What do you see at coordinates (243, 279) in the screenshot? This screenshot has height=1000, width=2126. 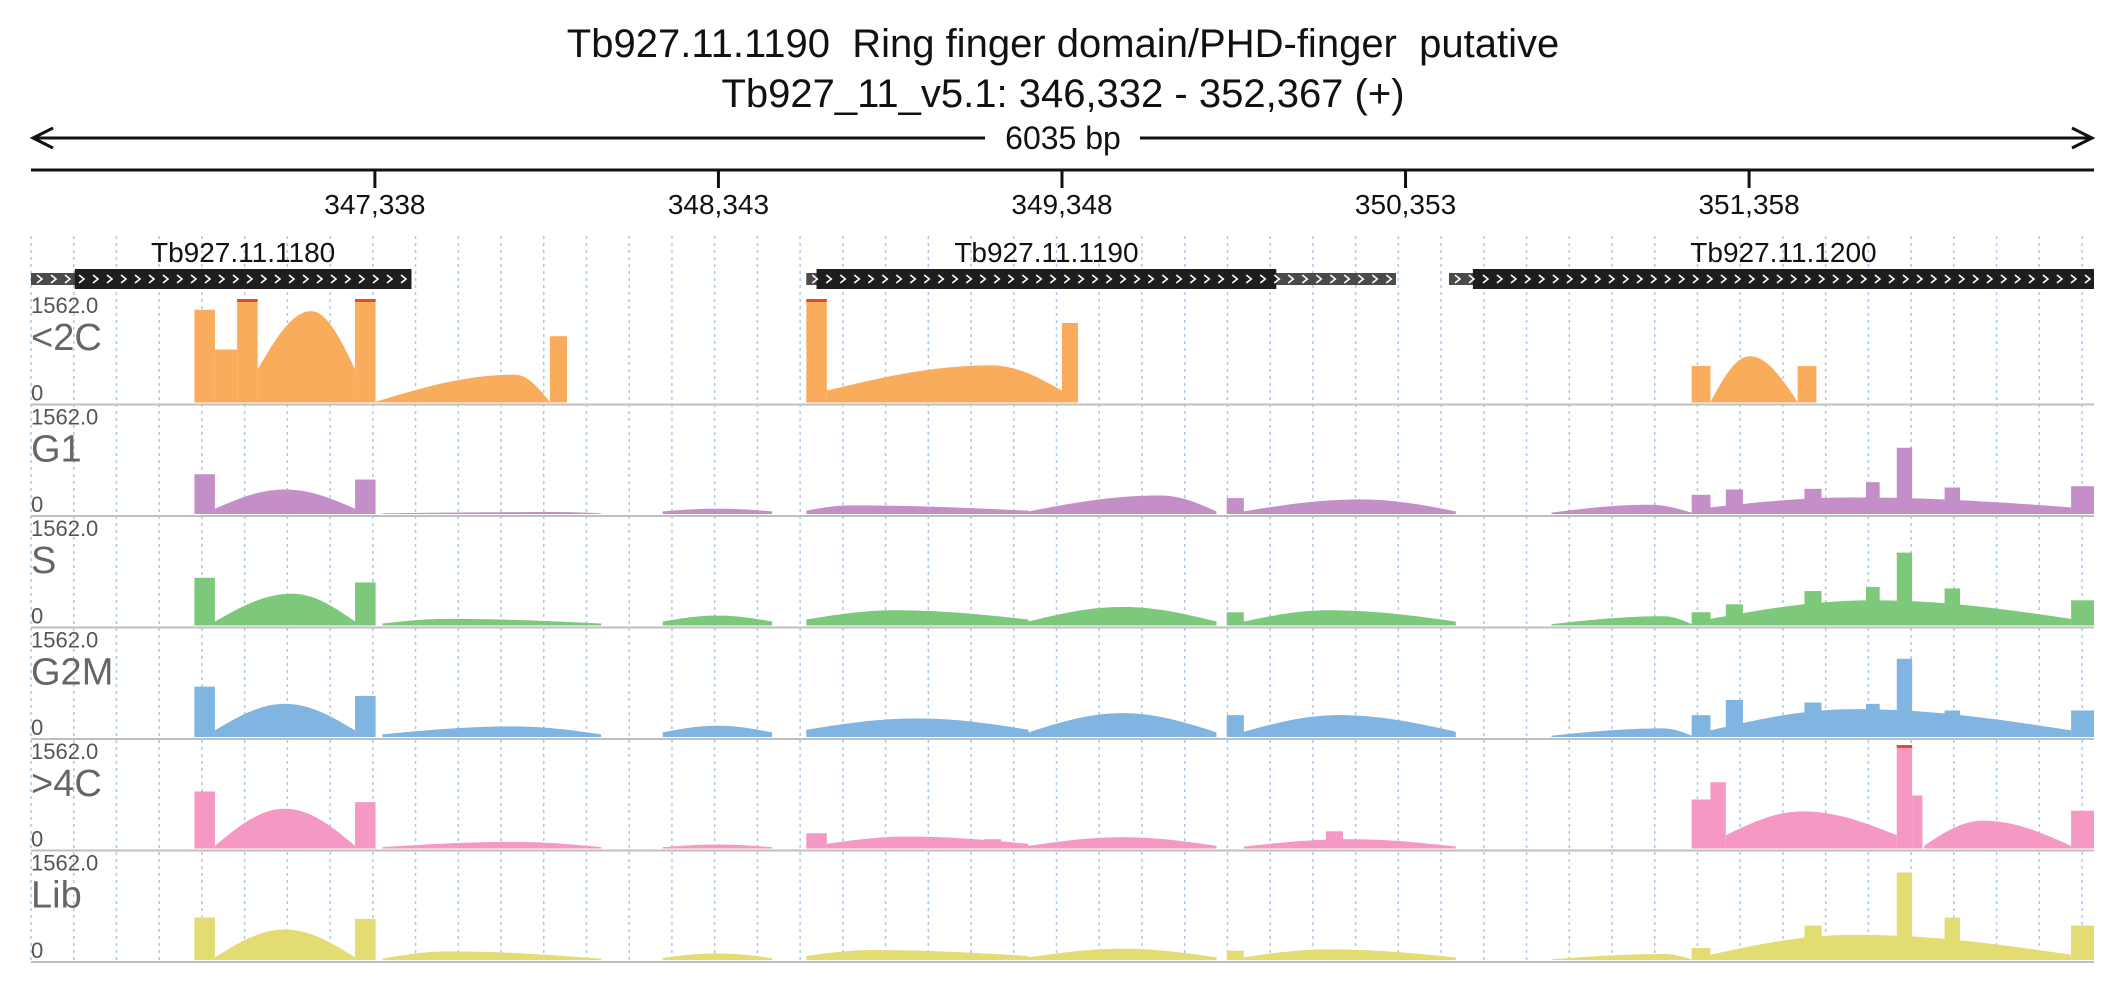 I see `gene-cds` at bounding box center [243, 279].